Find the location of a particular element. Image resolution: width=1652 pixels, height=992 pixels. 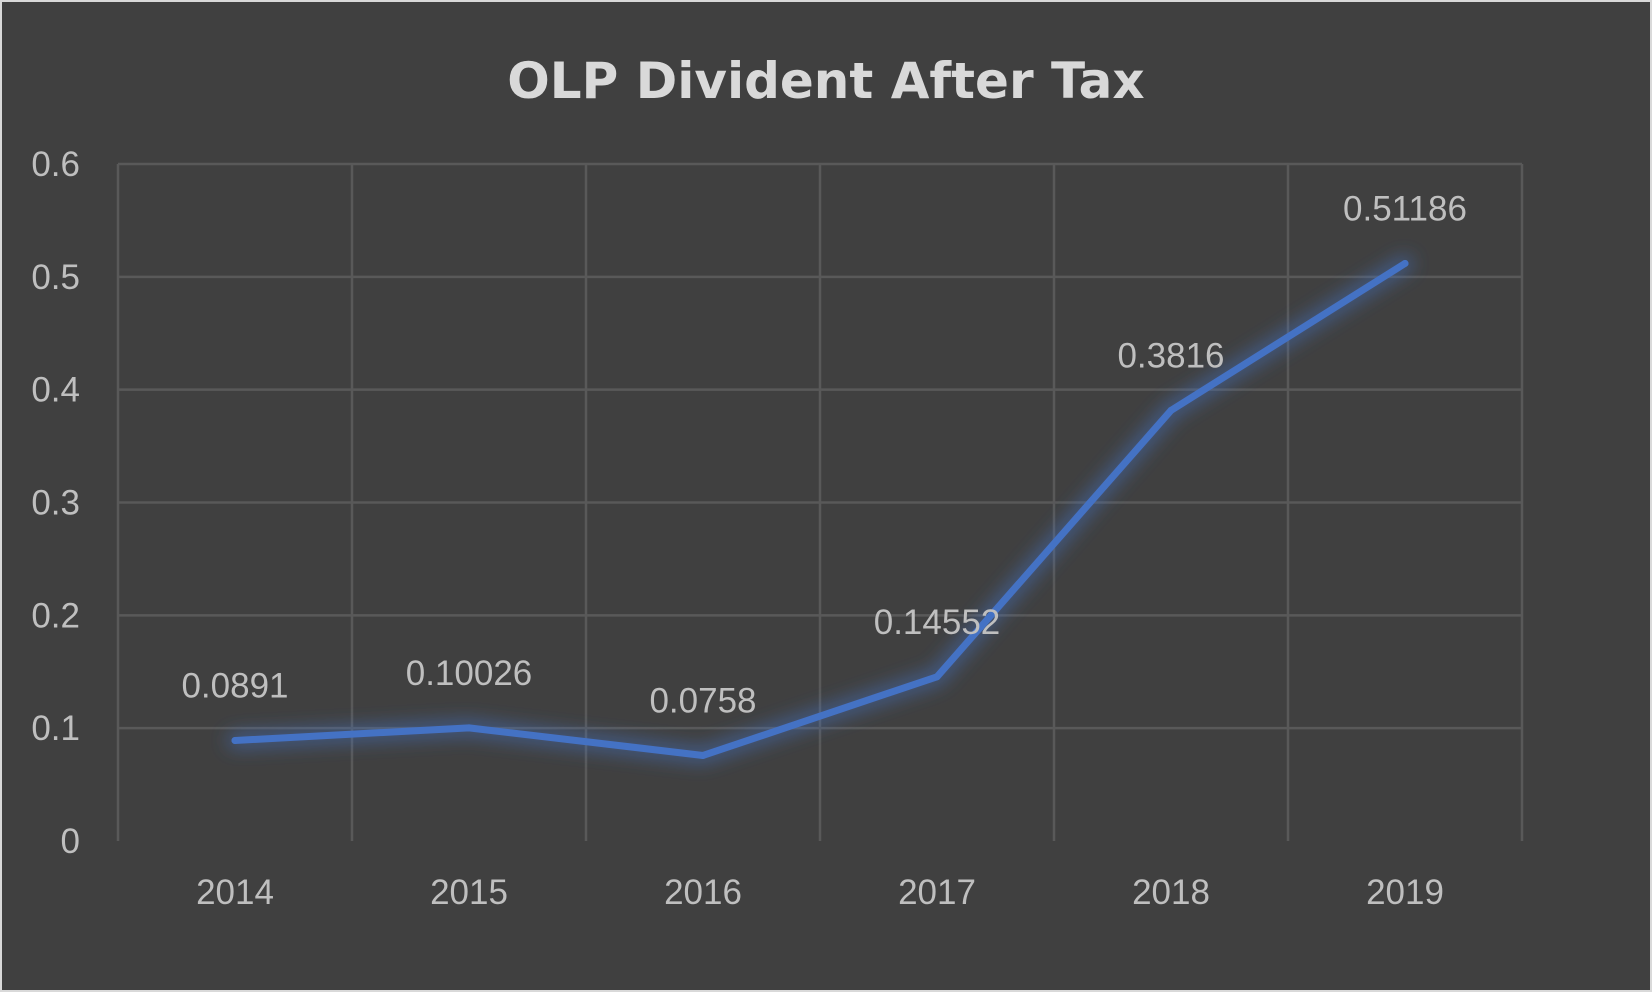

y-tick-label: 0.4 is located at coordinates (55, 390).